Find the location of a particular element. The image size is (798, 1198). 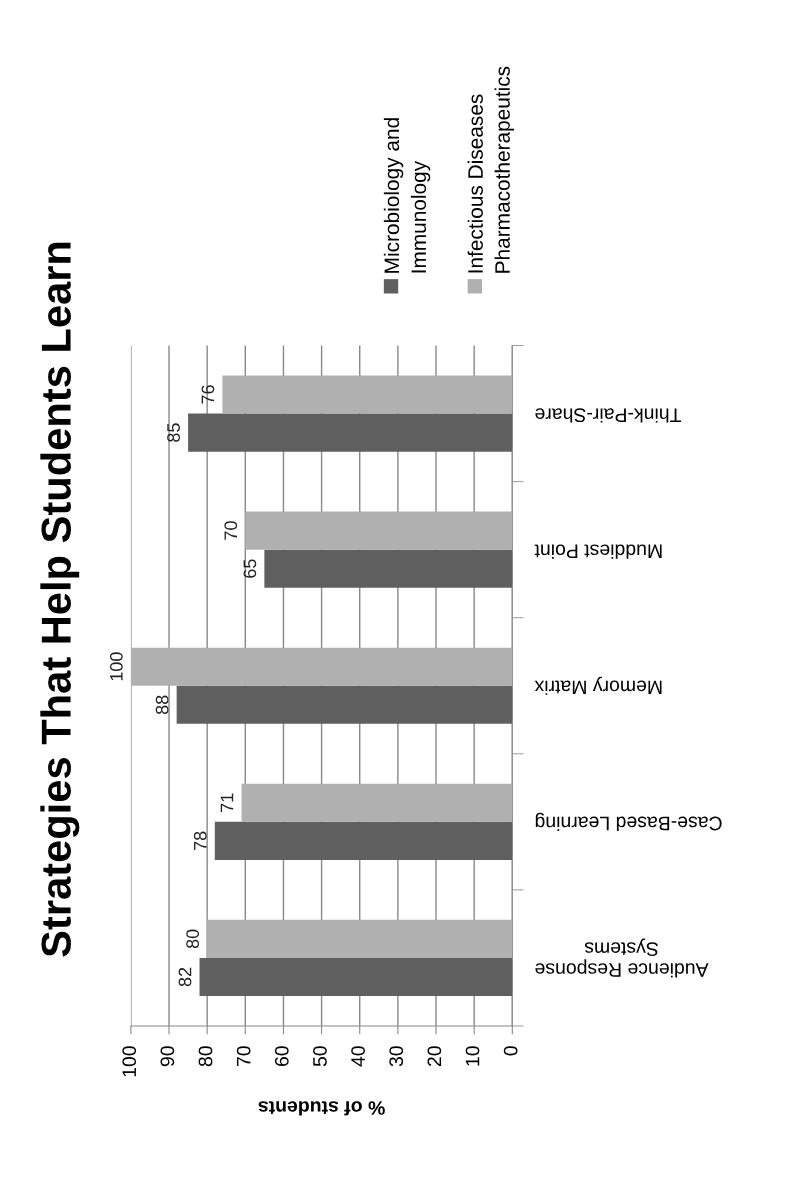

x-tick-label: 20 is located at coordinates (434, 1056).